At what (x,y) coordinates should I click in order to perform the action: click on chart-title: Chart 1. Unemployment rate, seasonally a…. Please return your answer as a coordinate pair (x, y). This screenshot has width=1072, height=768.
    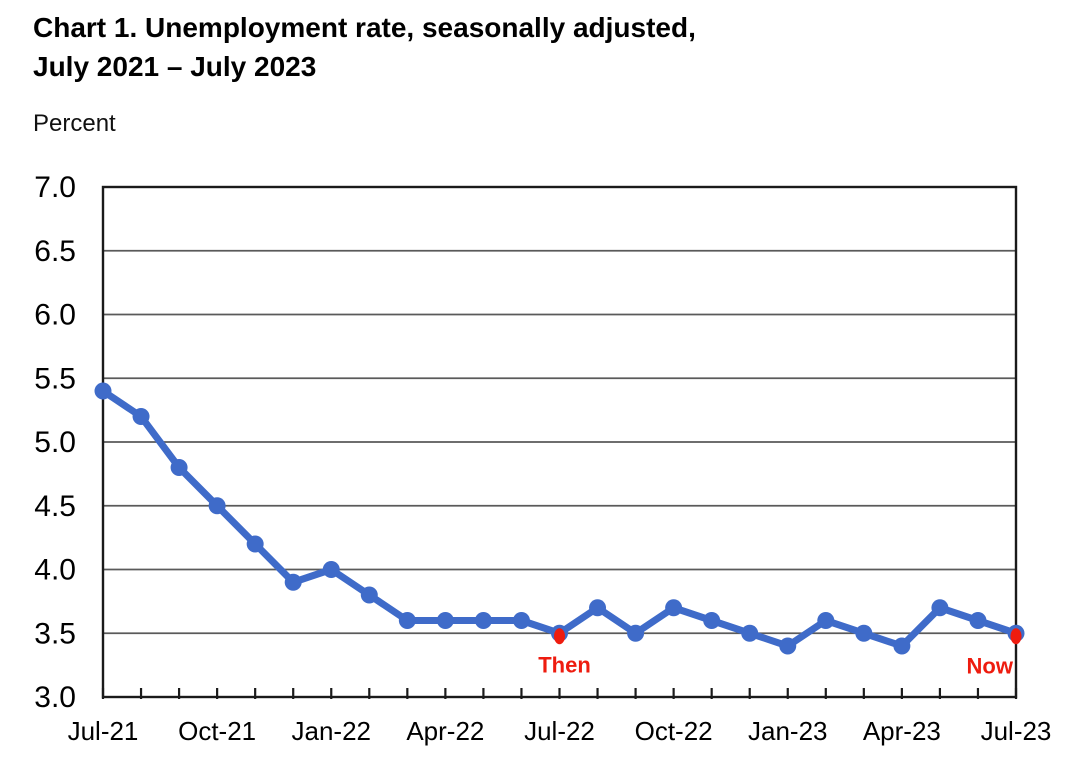
    Looking at the image, I should click on (364, 47).